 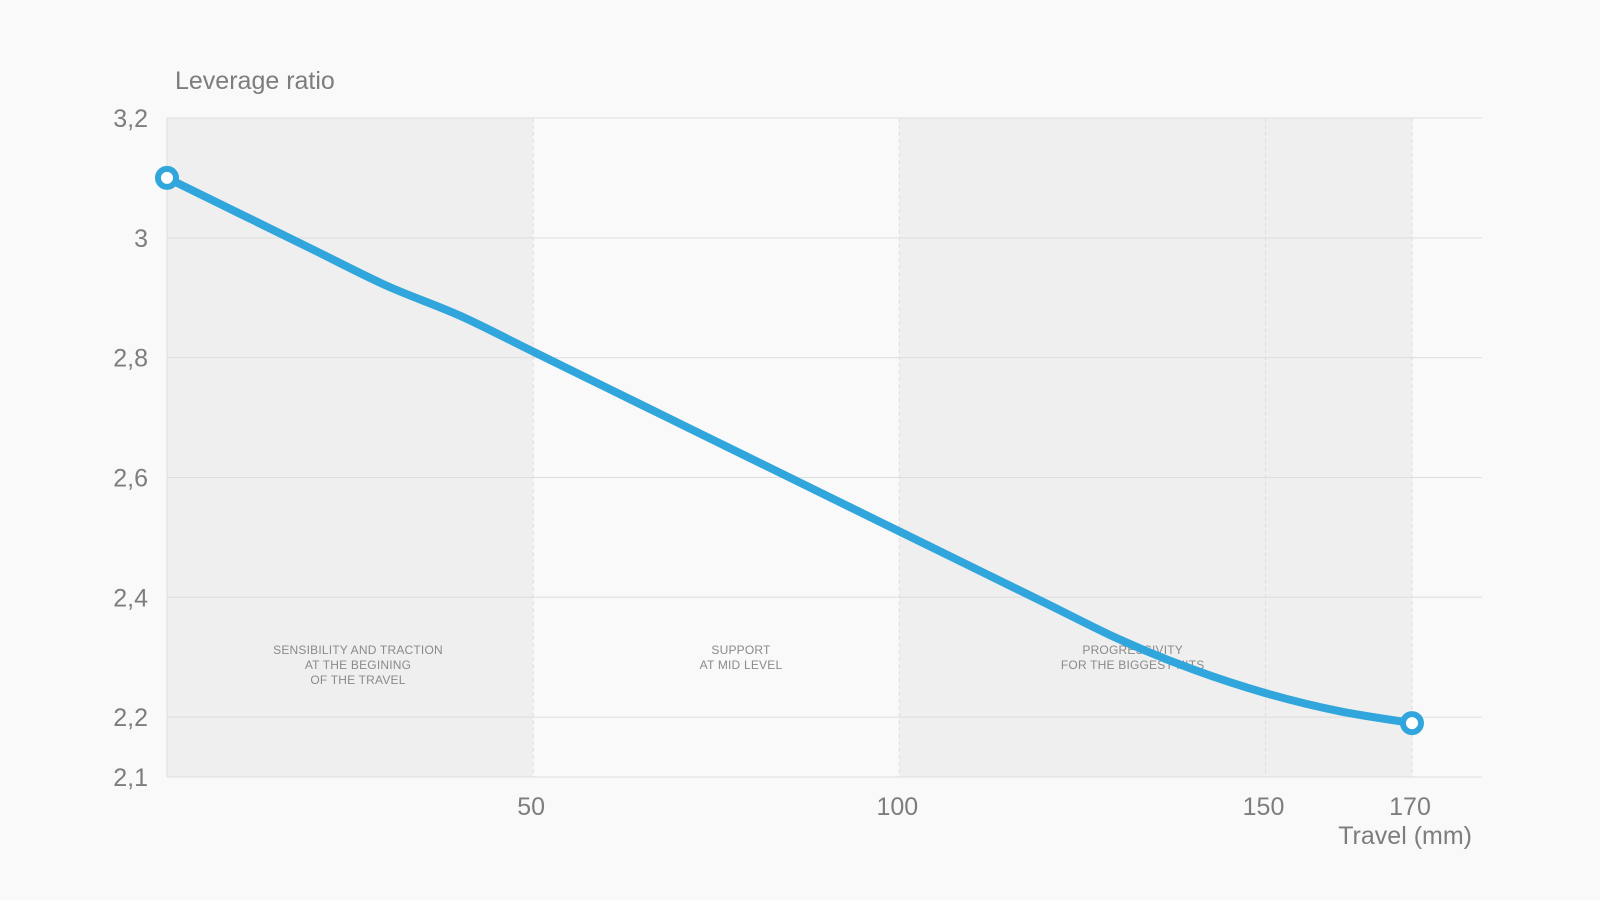 What do you see at coordinates (1405, 836) in the screenshot?
I see `x-axis-title: Travel (mm)` at bounding box center [1405, 836].